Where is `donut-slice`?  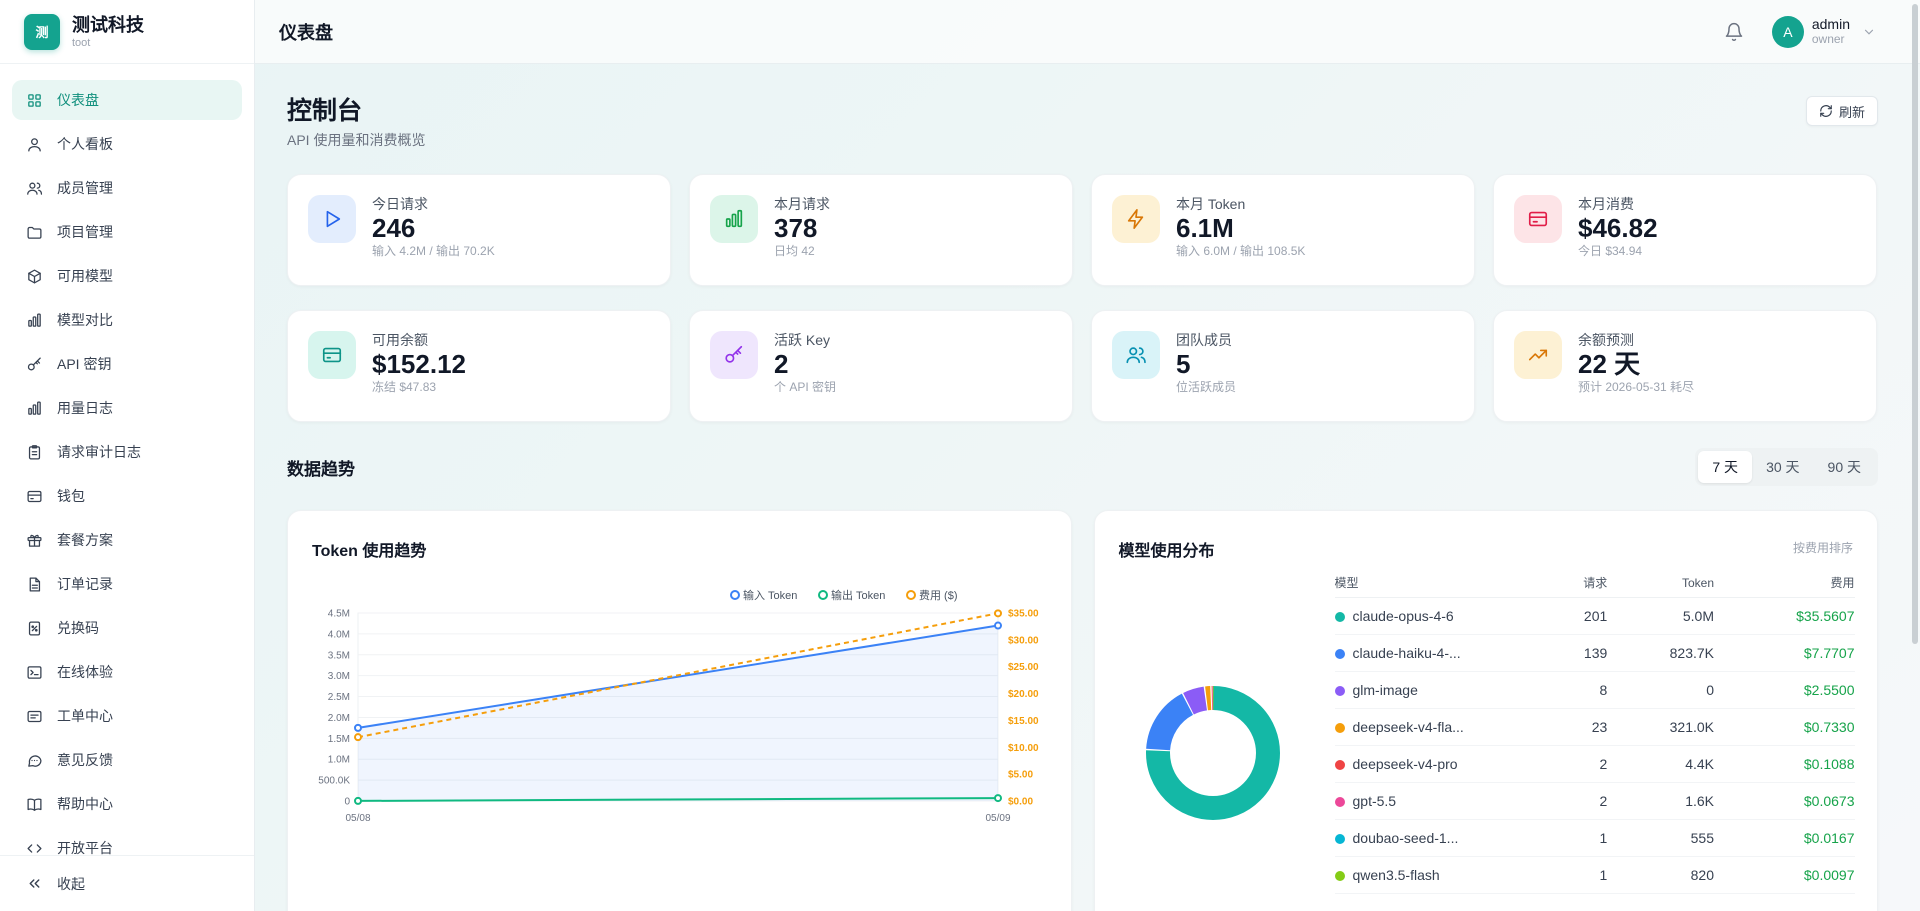
donut-slice is located at coordinates (1212, 753).